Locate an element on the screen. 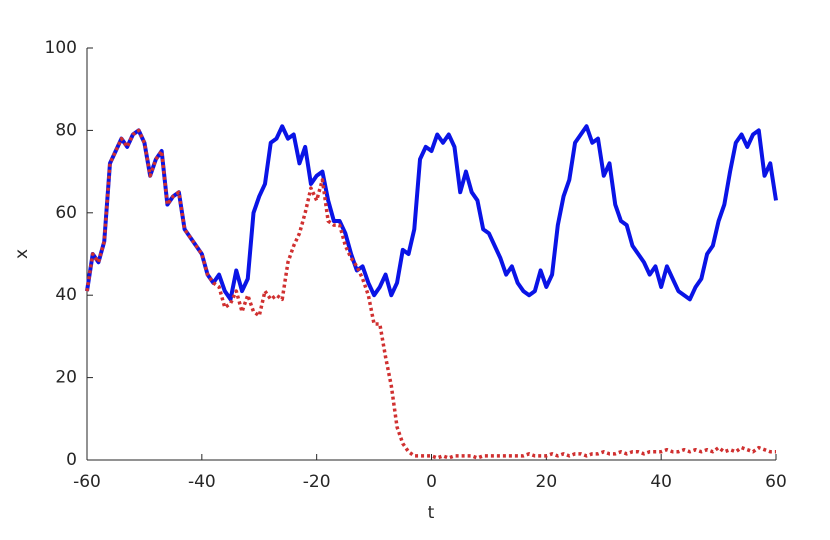  x-tick-label: 40 is located at coordinates (661, 482).